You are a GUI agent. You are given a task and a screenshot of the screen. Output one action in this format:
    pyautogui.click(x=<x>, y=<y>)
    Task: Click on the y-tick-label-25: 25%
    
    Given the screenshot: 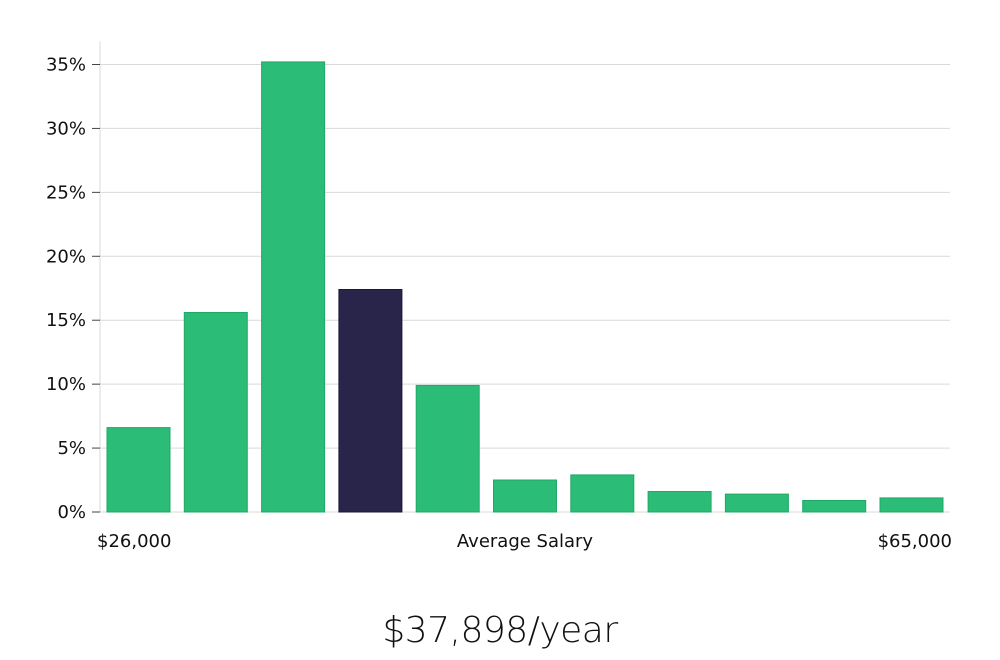 What is the action you would take?
    pyautogui.click(x=66, y=192)
    